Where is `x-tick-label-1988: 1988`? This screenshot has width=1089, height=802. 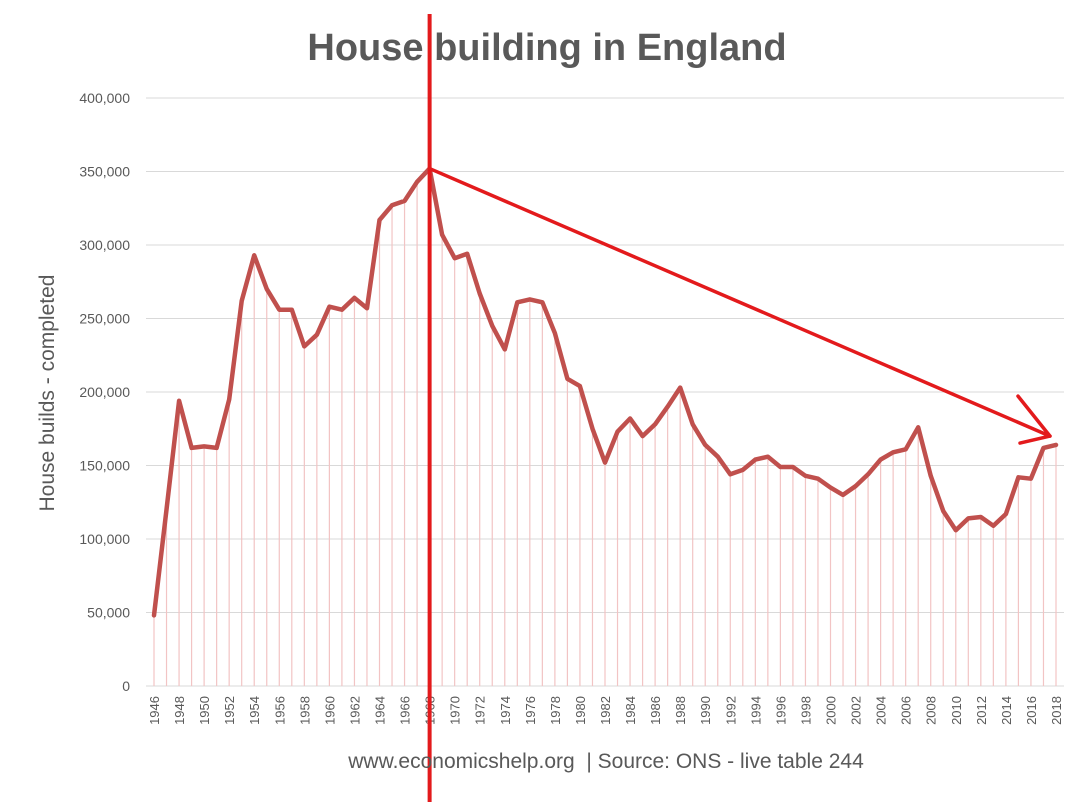
x-tick-label-1988: 1988 is located at coordinates (680, 710).